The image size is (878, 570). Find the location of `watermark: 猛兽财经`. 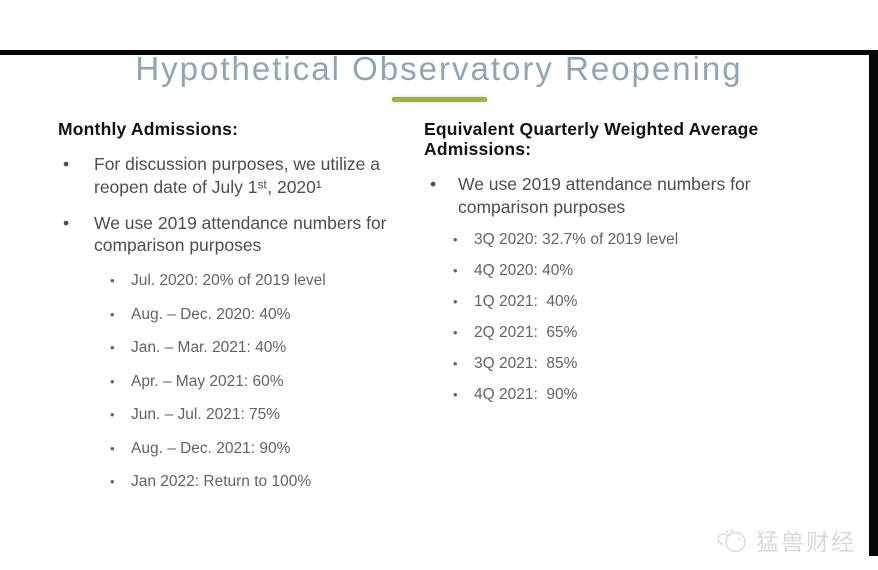

watermark: 猛兽财经 is located at coordinates (785, 540).